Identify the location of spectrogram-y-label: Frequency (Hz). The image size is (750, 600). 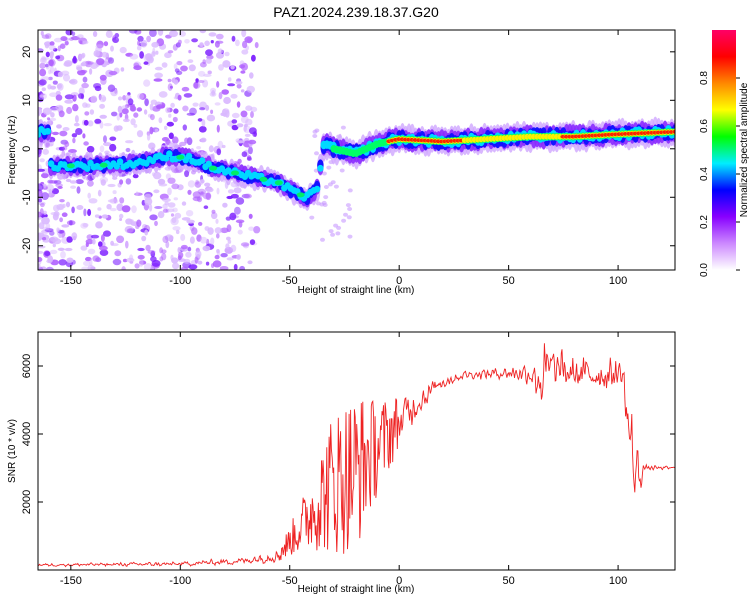
(12, 150).